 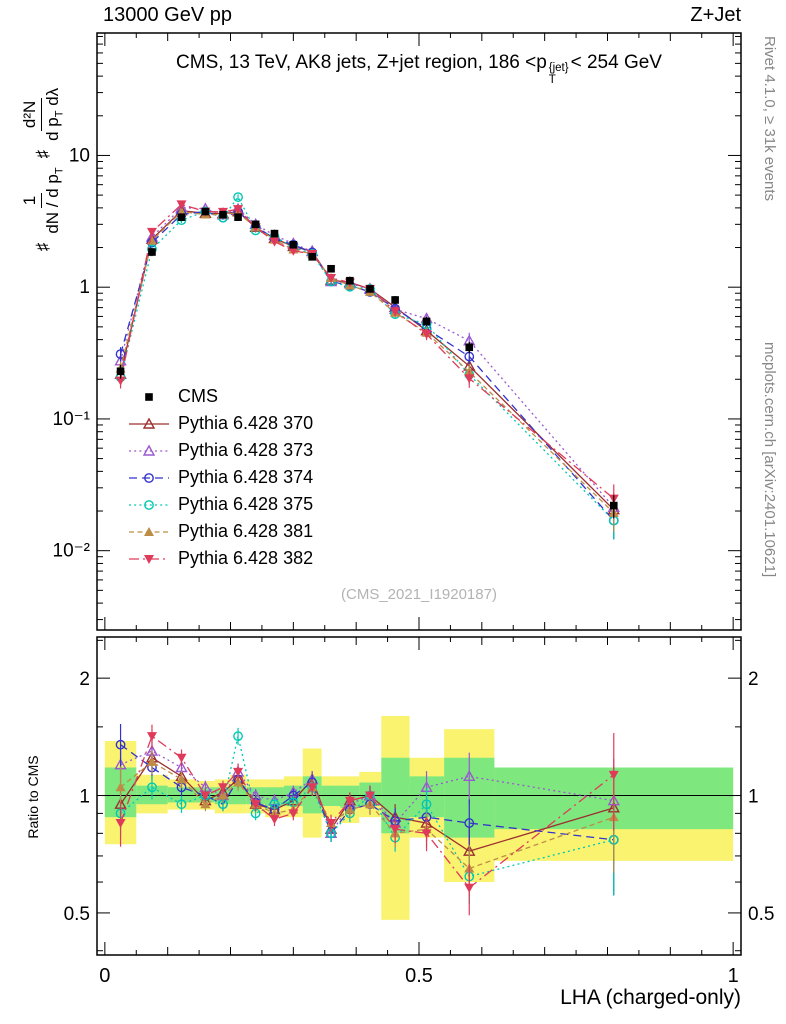 What do you see at coordinates (30, 200) in the screenshot?
I see `ylabel-frac1-num: 1` at bounding box center [30, 200].